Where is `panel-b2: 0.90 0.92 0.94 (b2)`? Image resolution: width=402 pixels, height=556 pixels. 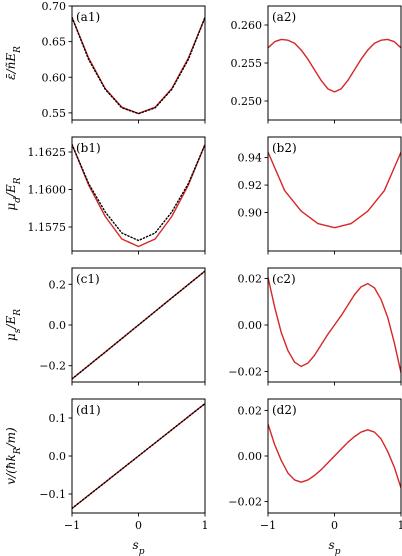 panel-b2: 0.90 0.92 0.94 (b2) is located at coordinates (320, 195).